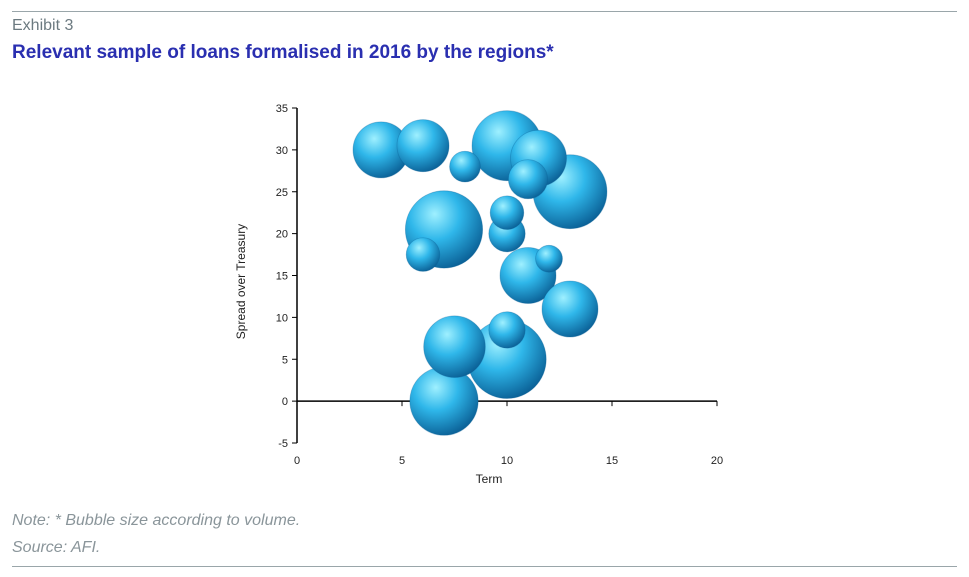 The image size is (969, 577). Describe the element at coordinates (282, 235) in the screenshot. I see `y-tick-label: 20` at that location.